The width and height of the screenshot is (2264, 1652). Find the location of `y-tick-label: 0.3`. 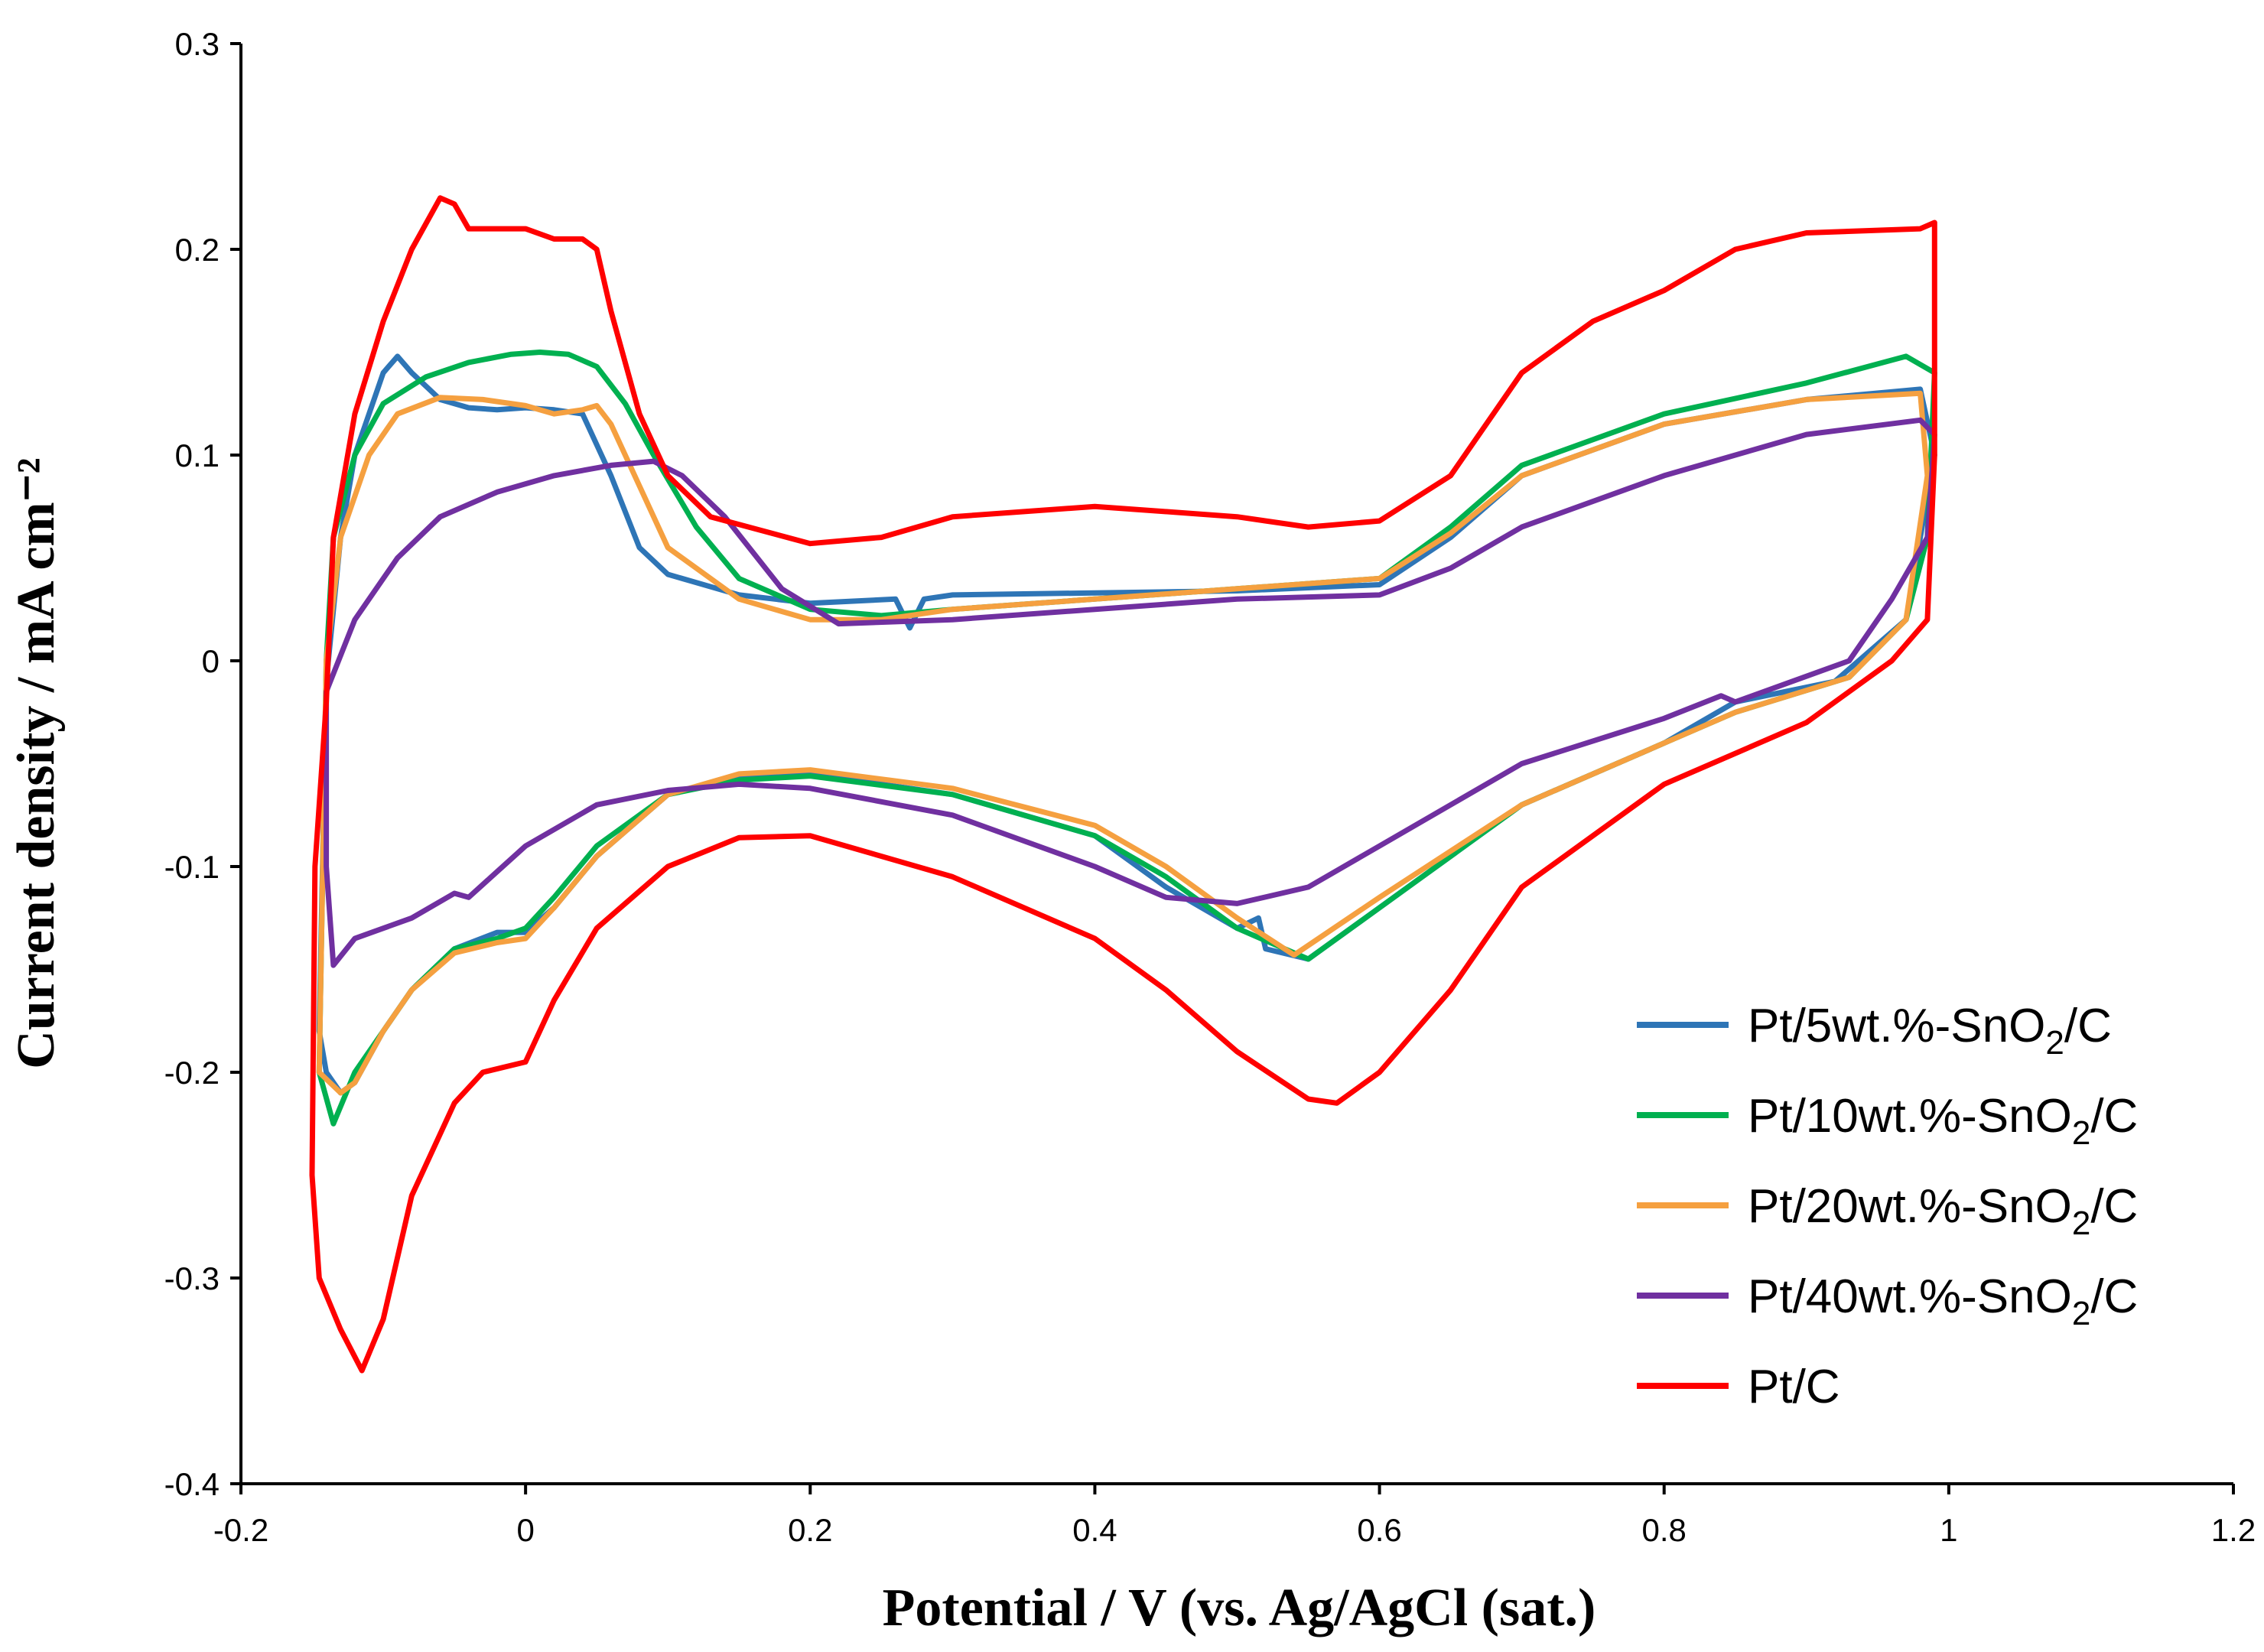

y-tick-label: 0.3 is located at coordinates (197, 44).